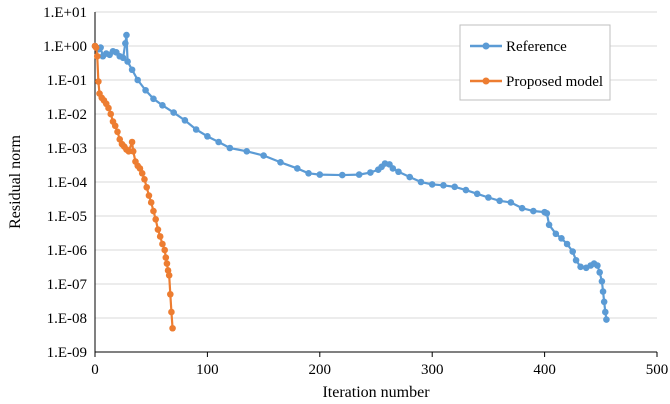  Describe the element at coordinates (486, 46) in the screenshot. I see `legend-marker-reference` at that location.